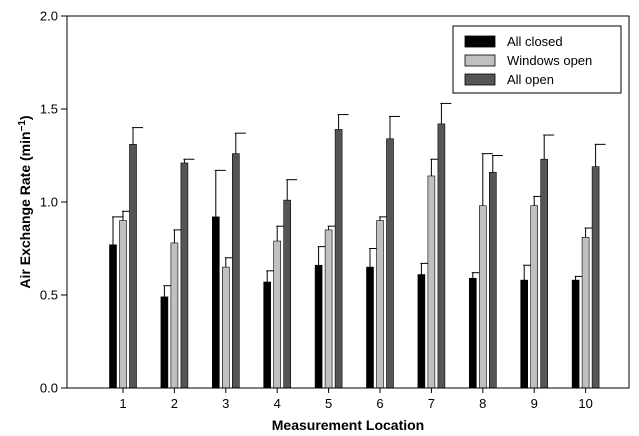 This screenshot has height=436, width=639. What do you see at coordinates (49, 388) in the screenshot?
I see `y-tick-label: 0.0` at bounding box center [49, 388].